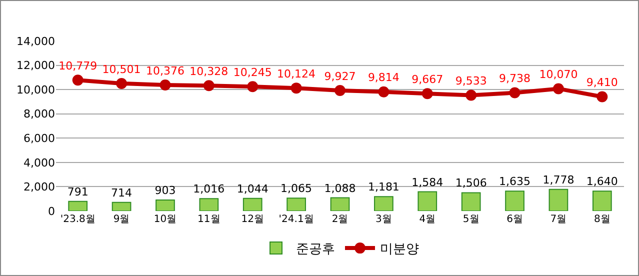 This screenshot has height=276, width=639. What do you see at coordinates (340, 188) in the screenshot?
I see `data-label: 1,088` at bounding box center [340, 188].